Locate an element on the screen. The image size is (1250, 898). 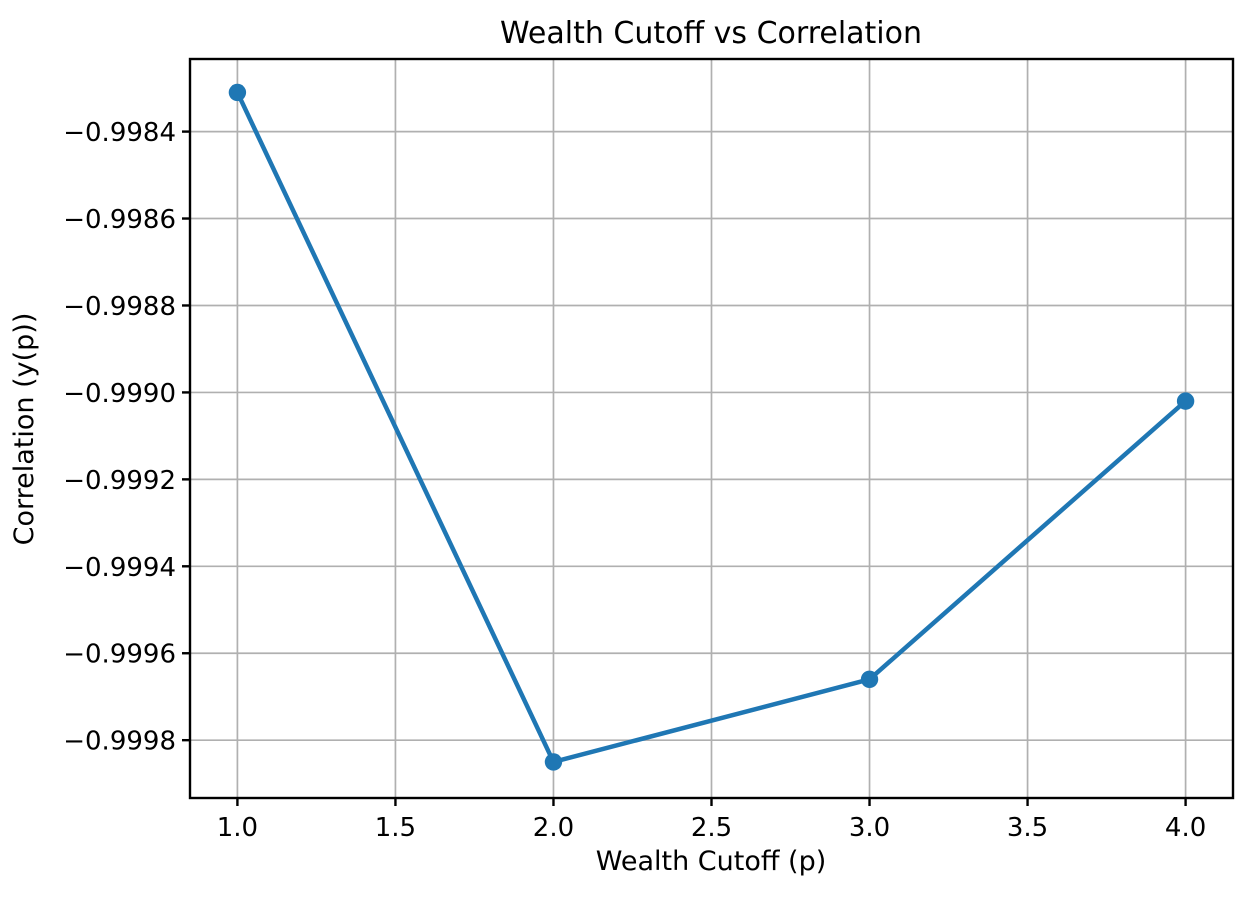
x-tick-label: 4.0 is located at coordinates (1185, 828).